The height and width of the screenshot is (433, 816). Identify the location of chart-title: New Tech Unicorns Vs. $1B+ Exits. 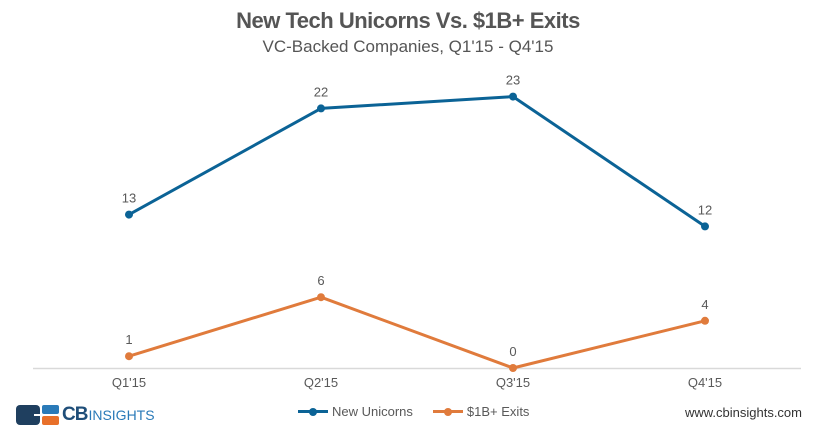
(408, 20).